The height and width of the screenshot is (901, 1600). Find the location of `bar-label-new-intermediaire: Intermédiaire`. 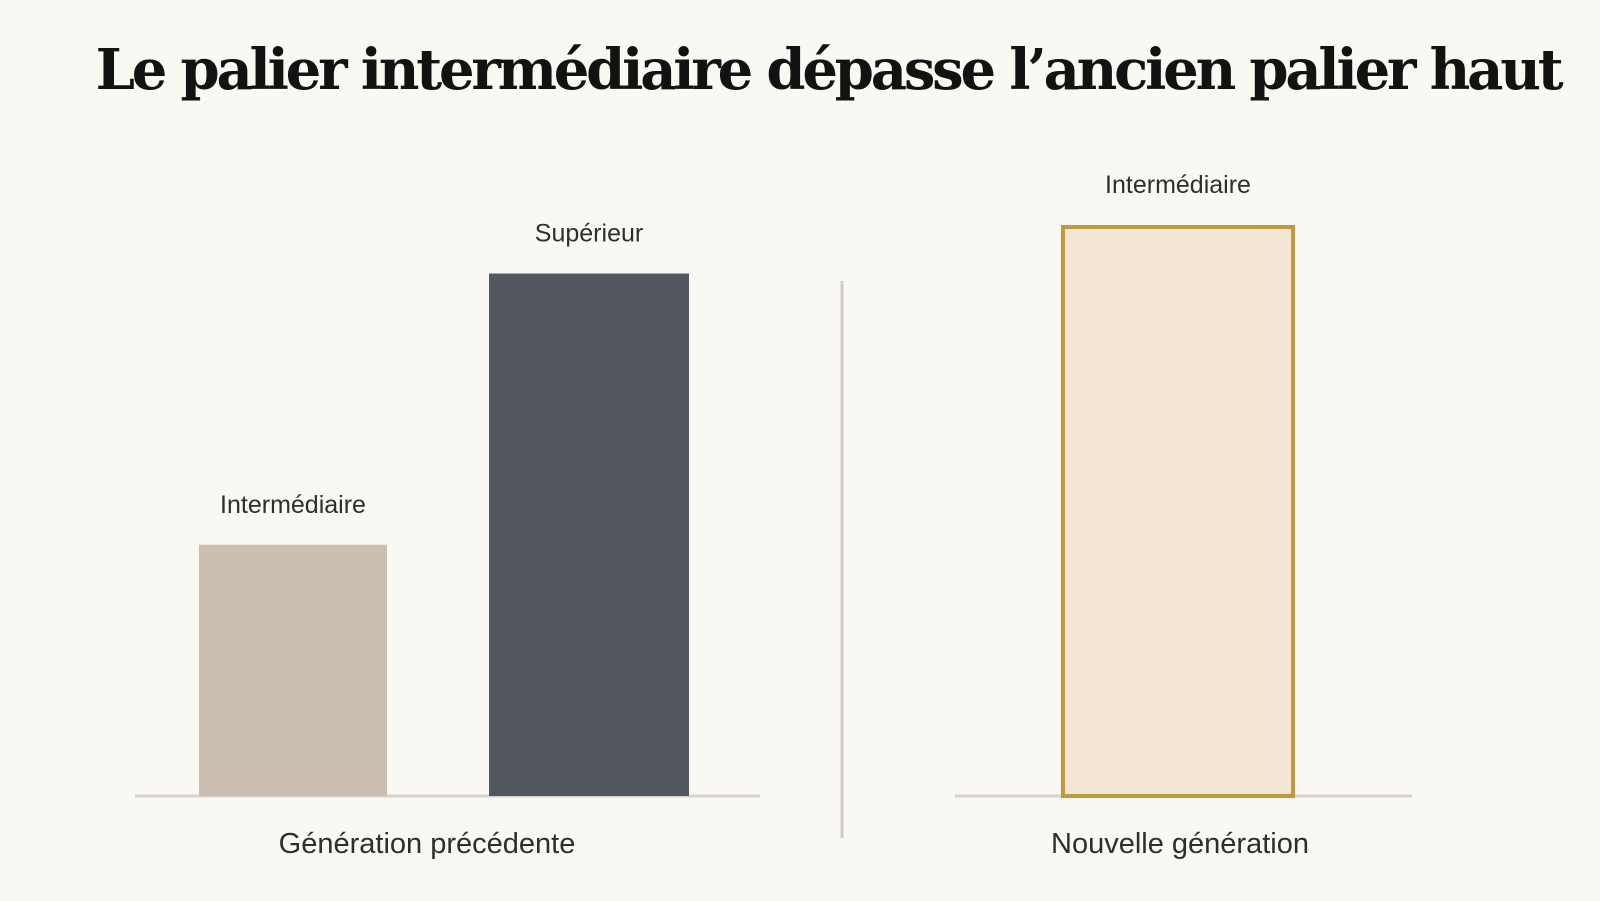

bar-label-new-intermediaire: Intermédiaire is located at coordinates (1178, 185).